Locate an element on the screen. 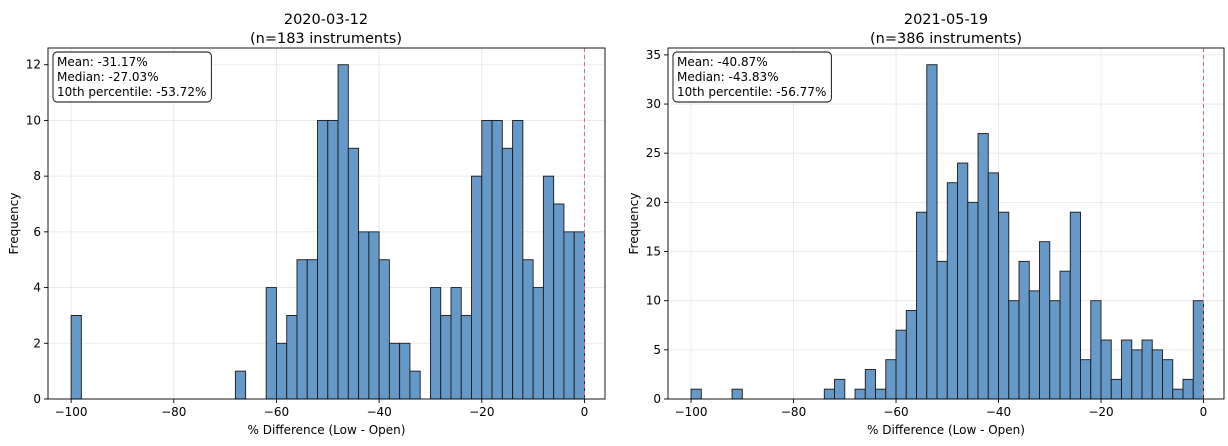  chart-subtitle: (n=183 instruments) is located at coordinates (326, 39).